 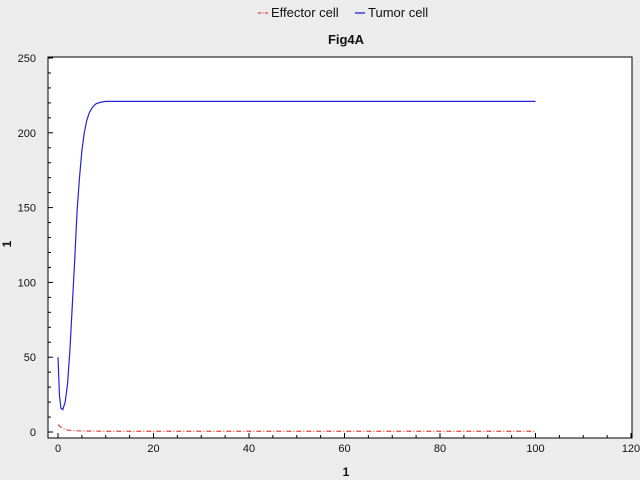 I want to click on legend-item-effector-cell: Effector cell, so click(x=298, y=12).